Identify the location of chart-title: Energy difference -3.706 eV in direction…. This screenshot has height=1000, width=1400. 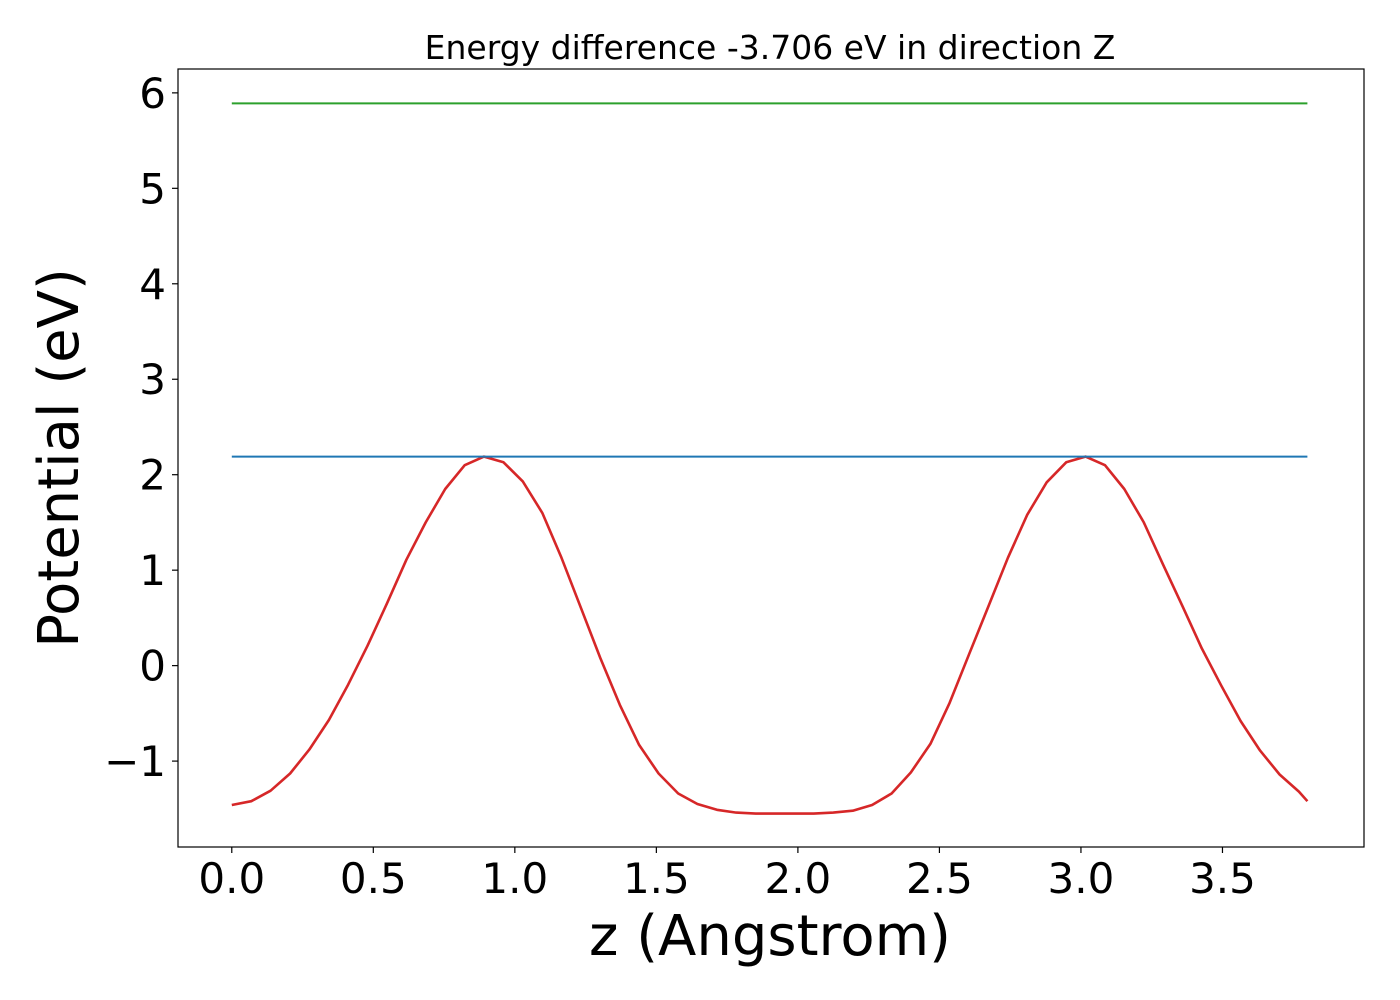
(770, 47).